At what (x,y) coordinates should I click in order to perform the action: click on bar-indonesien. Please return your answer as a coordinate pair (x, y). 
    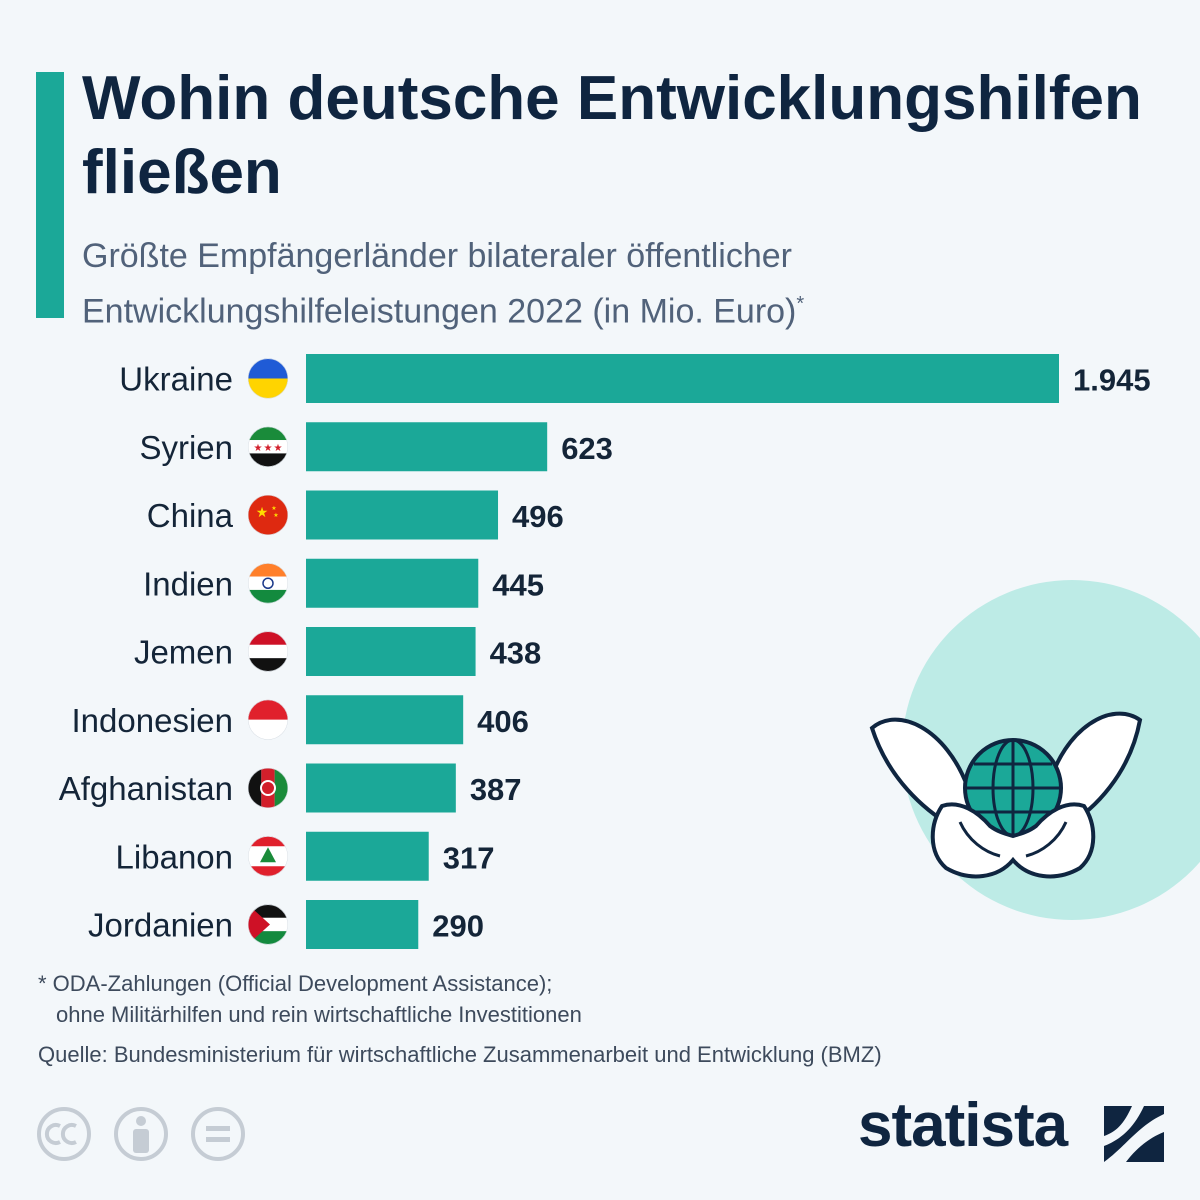
    Looking at the image, I should click on (385, 720).